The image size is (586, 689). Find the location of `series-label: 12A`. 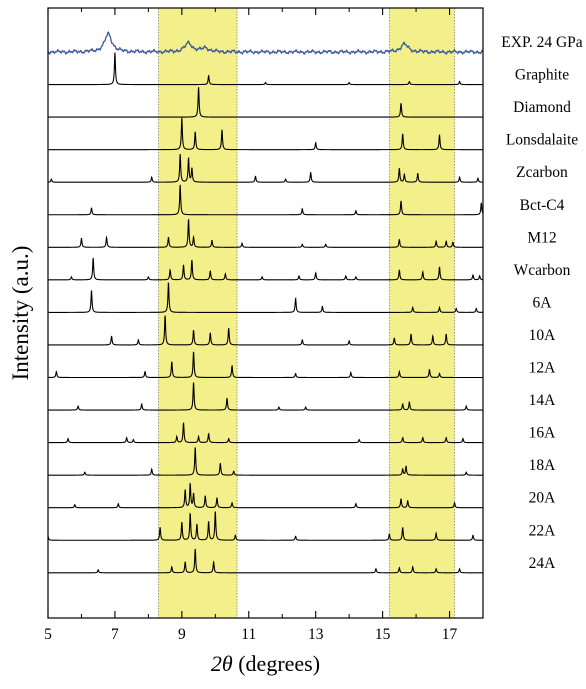

series-label: 12A is located at coordinates (543, 368).